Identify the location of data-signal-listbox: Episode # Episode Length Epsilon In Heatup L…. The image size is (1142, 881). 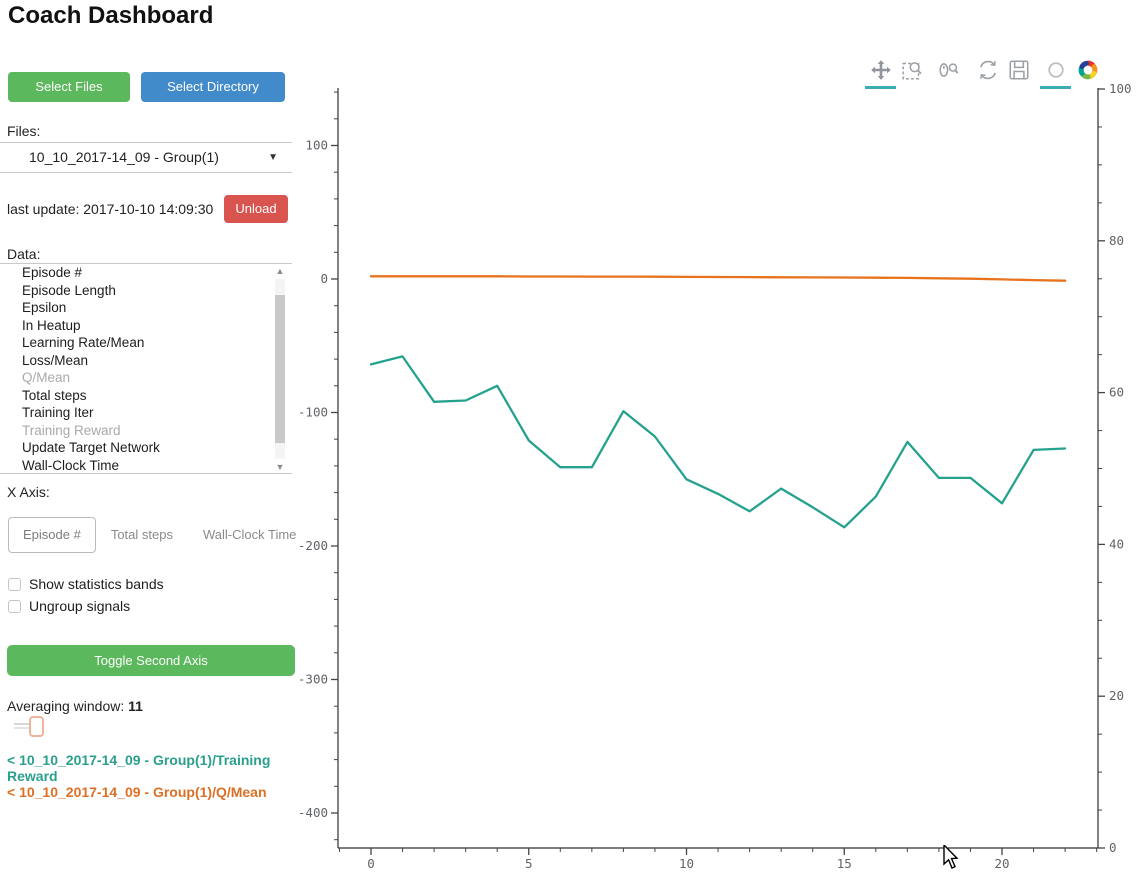
(146, 368).